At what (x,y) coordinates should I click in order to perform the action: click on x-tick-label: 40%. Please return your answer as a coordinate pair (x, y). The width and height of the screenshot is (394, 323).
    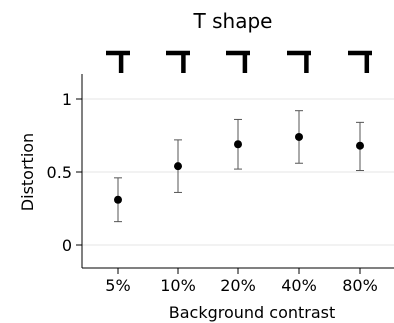
    Looking at the image, I should click on (299, 285).